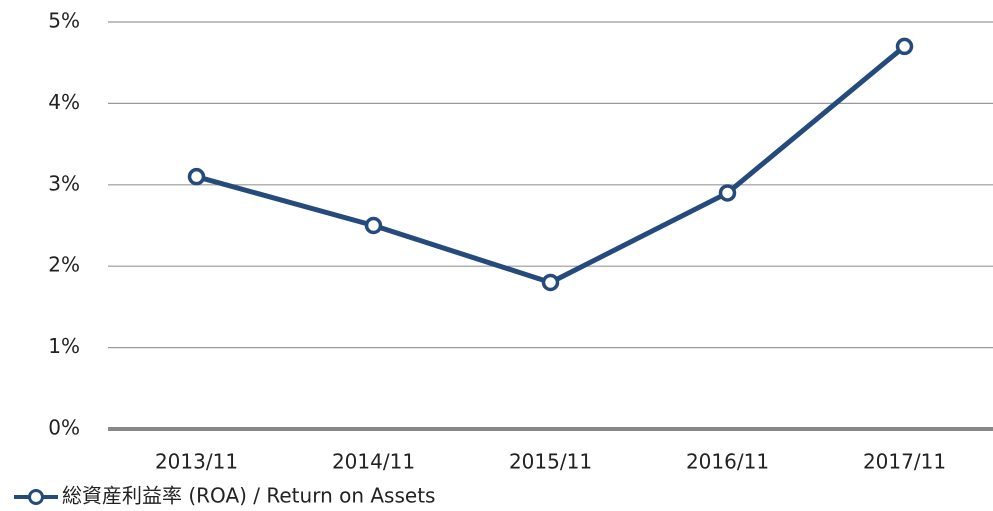 Image resolution: width=993 pixels, height=511 pixels. What do you see at coordinates (36, 497) in the screenshot?
I see `legend-marker` at bounding box center [36, 497].